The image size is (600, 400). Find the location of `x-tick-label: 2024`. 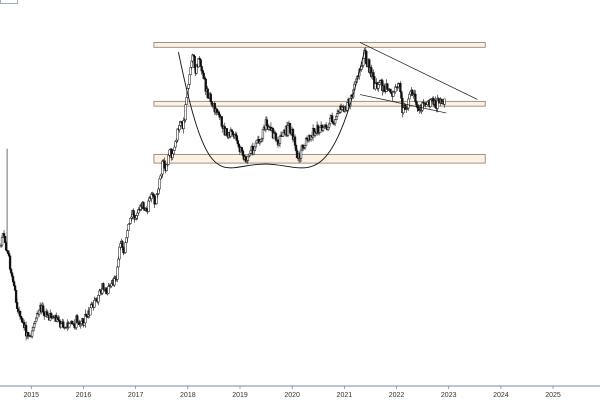

x-tick-label: 2024 is located at coordinates (501, 395).